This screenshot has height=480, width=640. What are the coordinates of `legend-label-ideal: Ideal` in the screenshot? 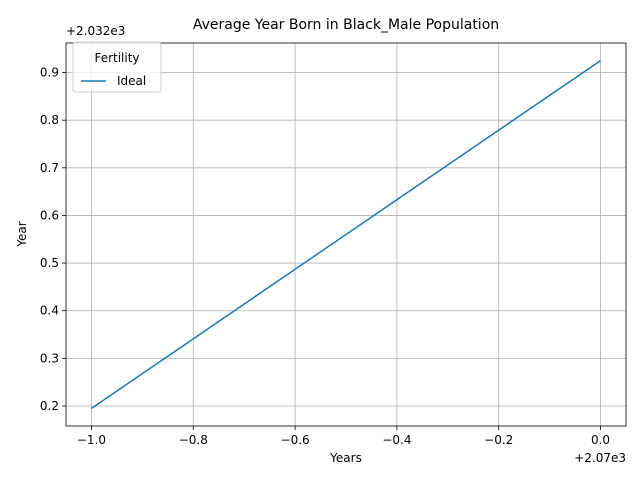 It's located at (131, 81).